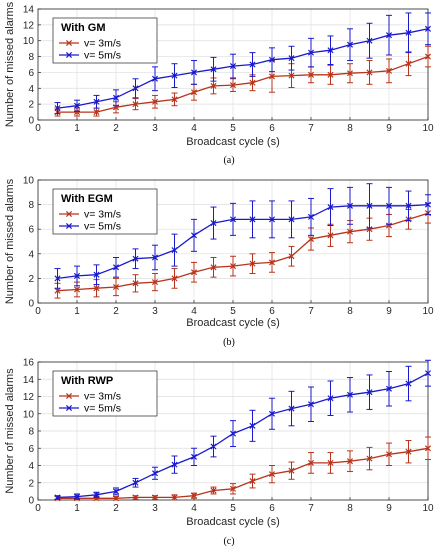  What do you see at coordinates (31, 501) in the screenshot?
I see `y-tick-label: 0` at bounding box center [31, 501].